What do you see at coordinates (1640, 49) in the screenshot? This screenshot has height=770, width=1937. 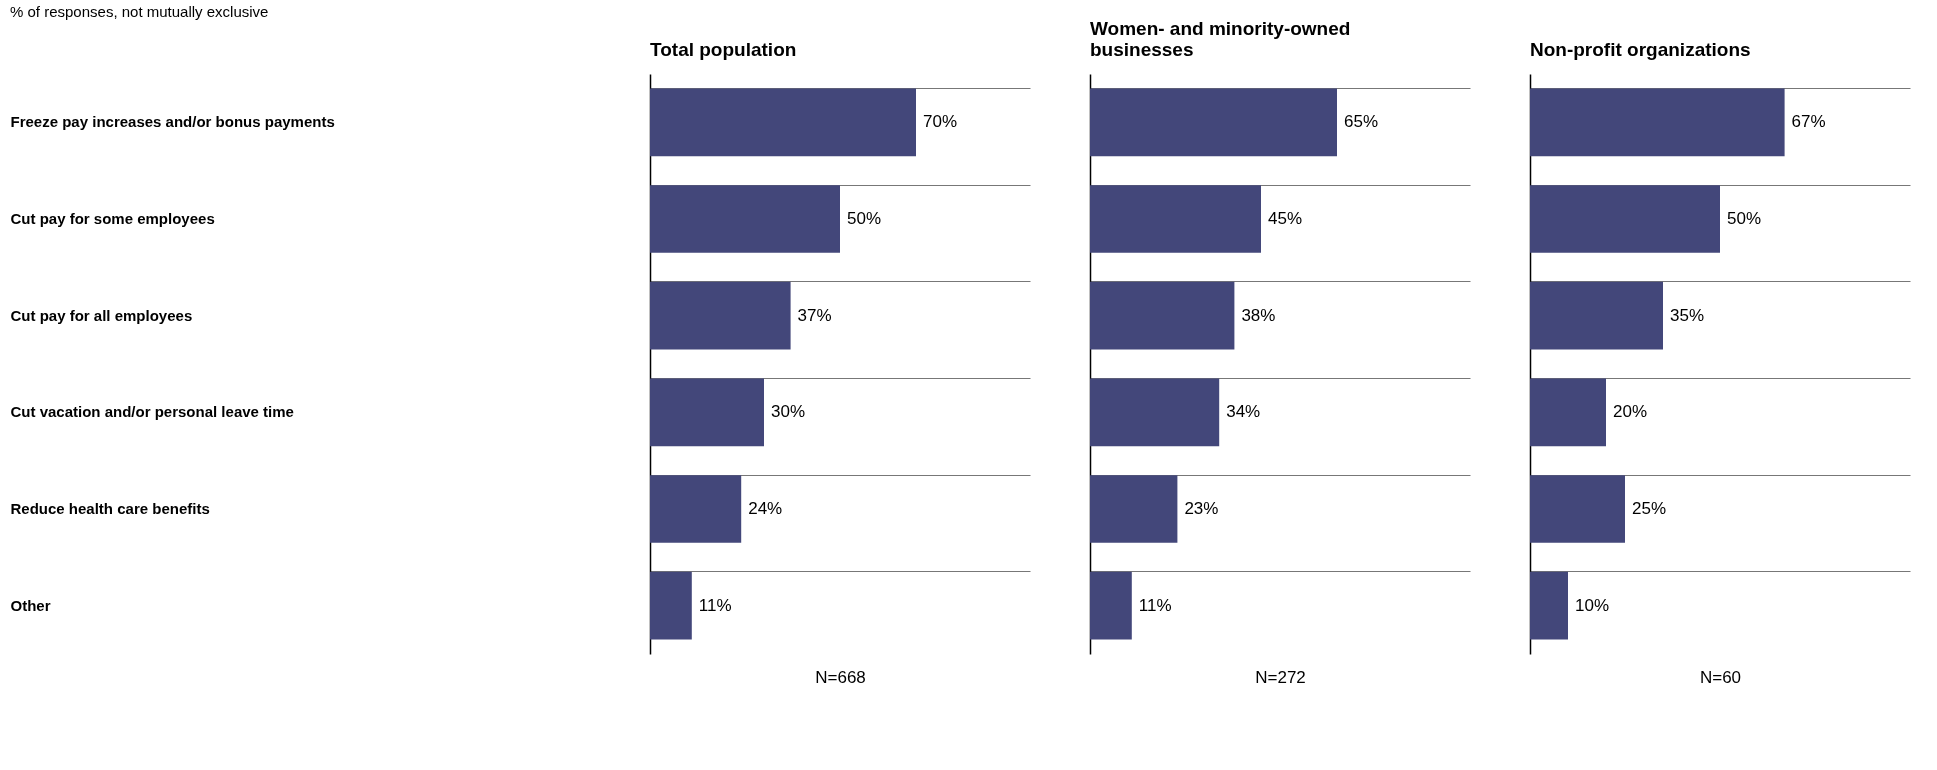 I see `chart-title: Non-profit organizations` at bounding box center [1640, 49].